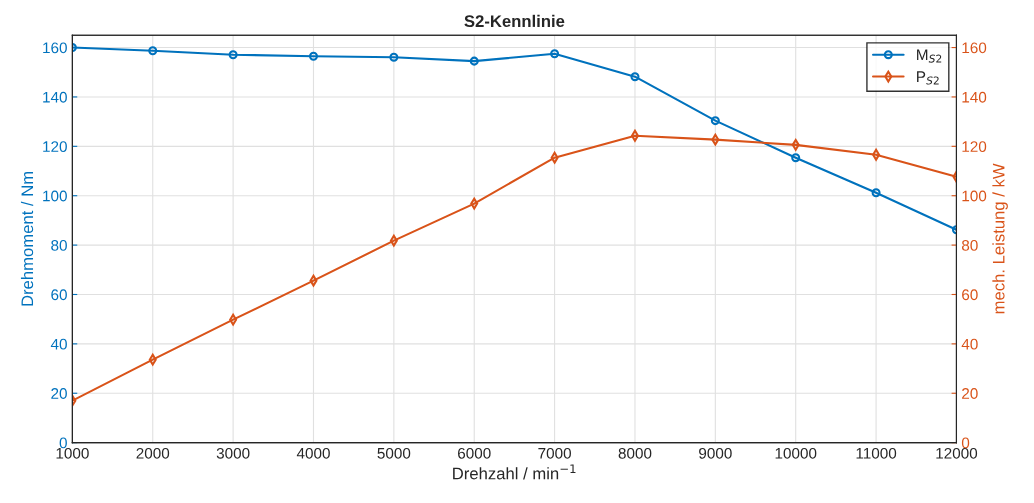 This screenshot has height=503, width=1034. Describe the element at coordinates (153, 453) in the screenshot. I see `x-tick-label: 2000` at that location.